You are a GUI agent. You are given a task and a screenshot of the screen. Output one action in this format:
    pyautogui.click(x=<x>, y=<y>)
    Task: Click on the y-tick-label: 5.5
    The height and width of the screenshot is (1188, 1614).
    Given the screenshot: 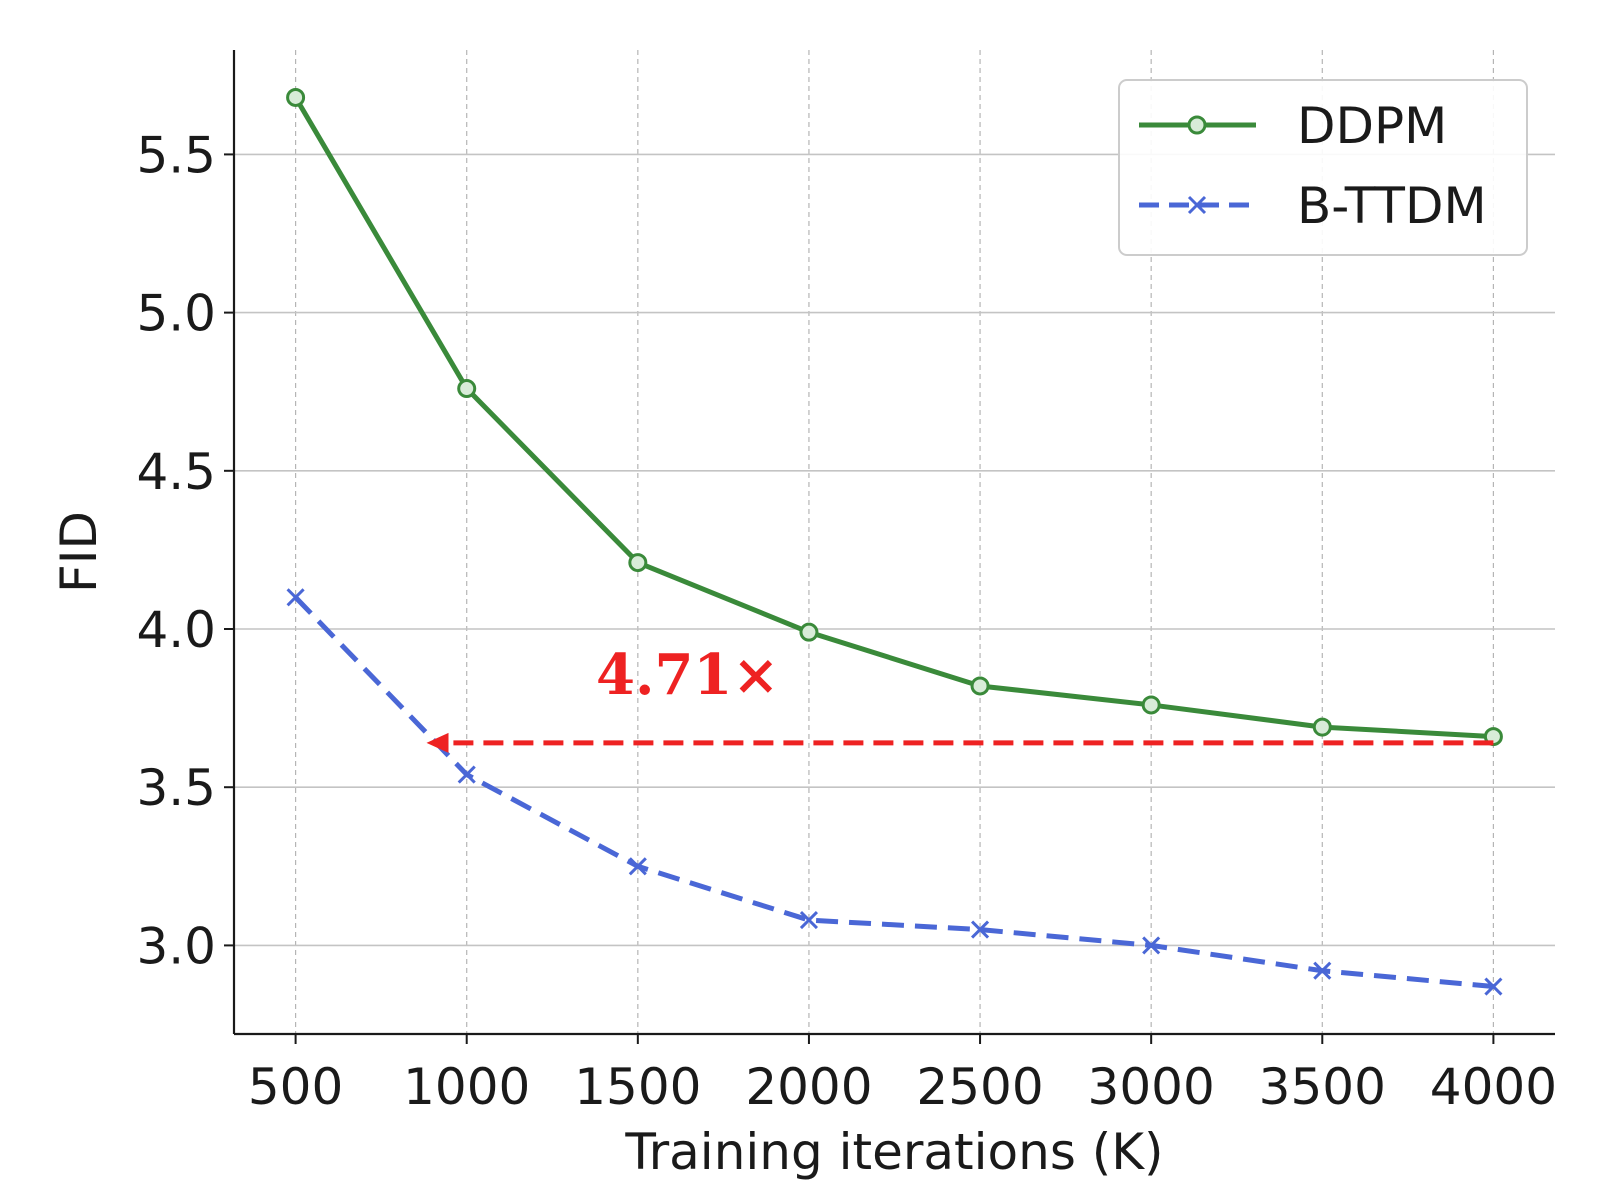 What is the action you would take?
    pyautogui.click(x=176, y=155)
    